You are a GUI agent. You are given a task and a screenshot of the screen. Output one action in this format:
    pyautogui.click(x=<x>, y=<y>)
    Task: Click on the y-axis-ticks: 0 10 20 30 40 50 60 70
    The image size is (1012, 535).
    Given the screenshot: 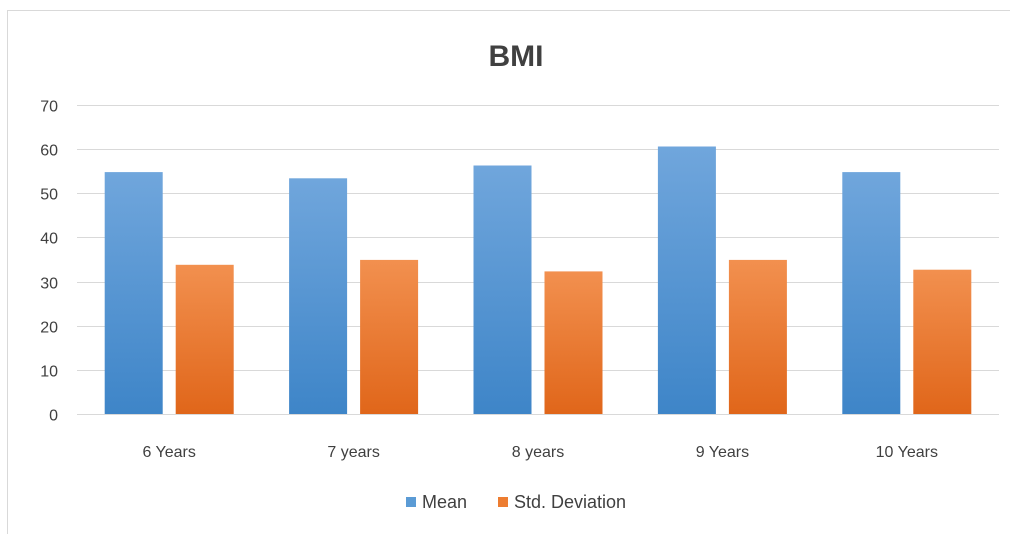 What is the action you would take?
    pyautogui.click(x=49, y=262)
    